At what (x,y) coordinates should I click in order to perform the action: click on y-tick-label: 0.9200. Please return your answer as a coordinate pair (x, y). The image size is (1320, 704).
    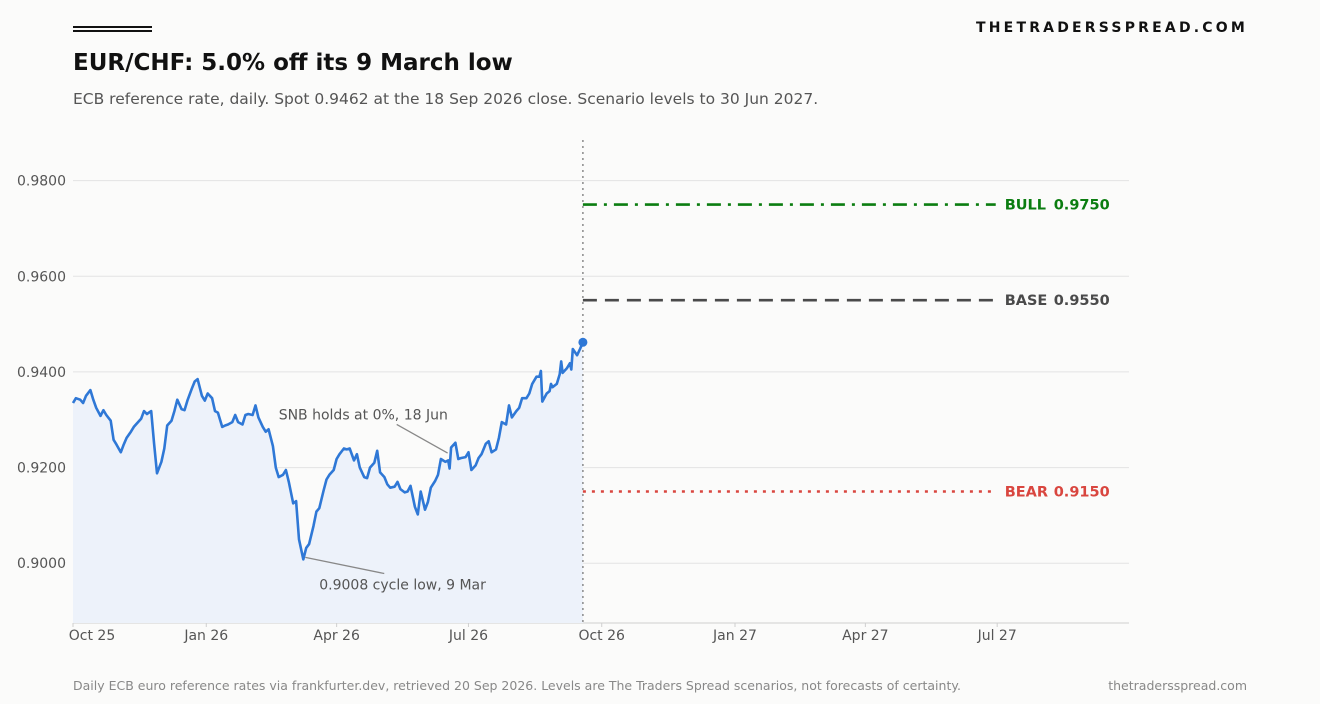
    Looking at the image, I should click on (41, 469).